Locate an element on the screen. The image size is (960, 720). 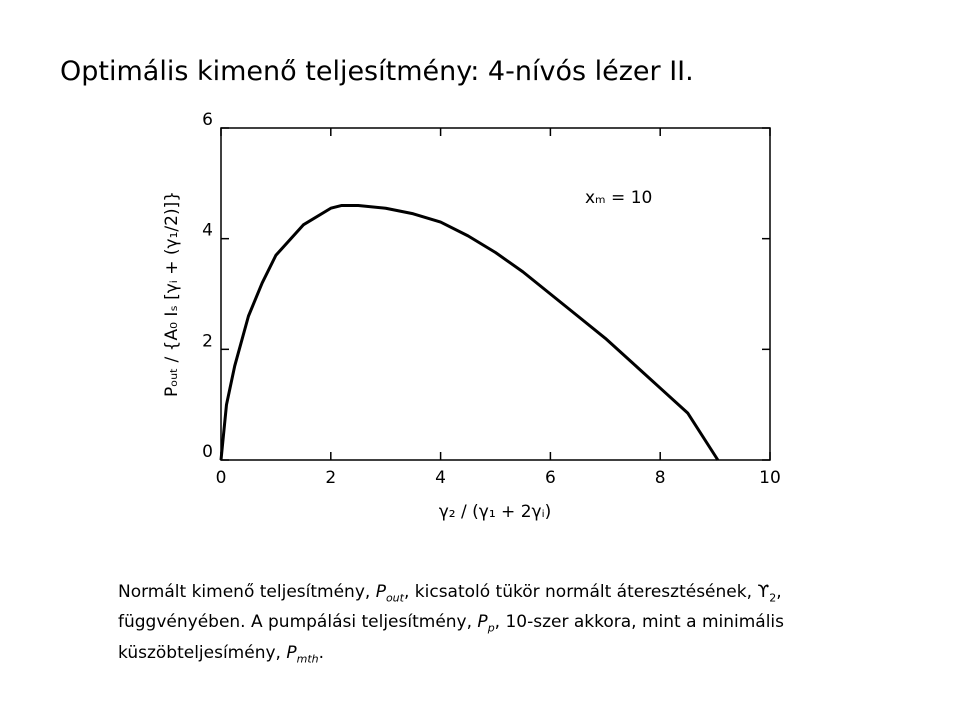
caption-text: Normált kimenő teljesítmény, is located at coordinates (247, 592).